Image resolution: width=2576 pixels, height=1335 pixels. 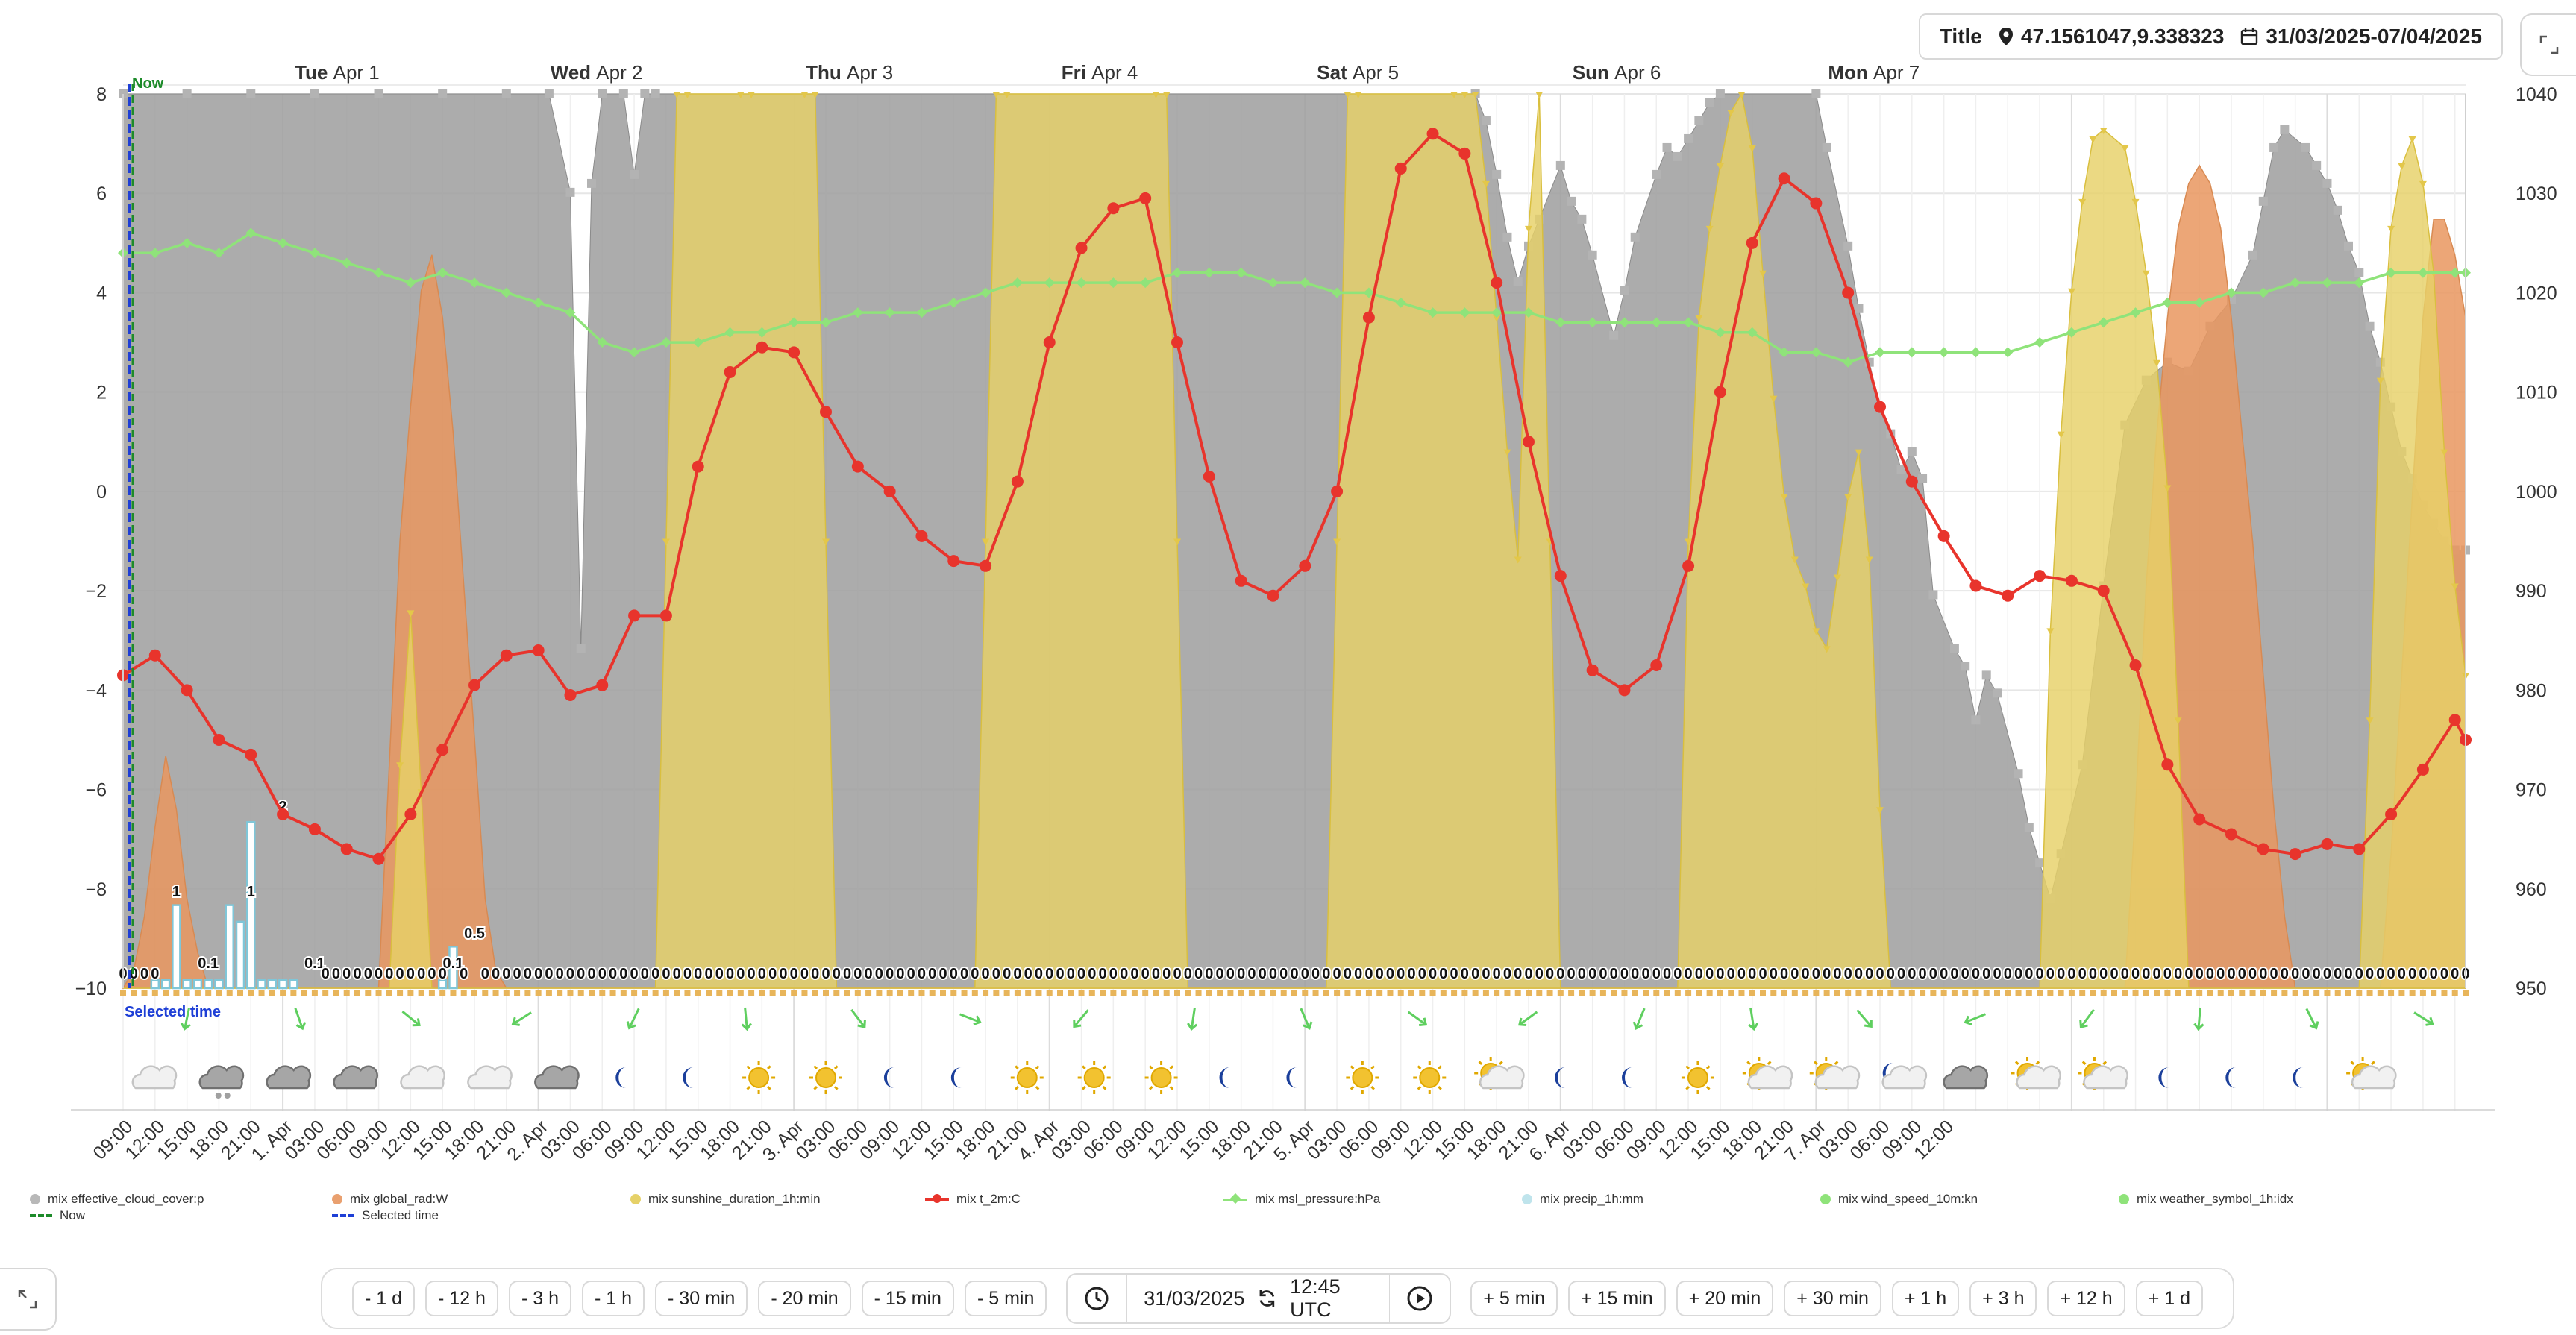 What do you see at coordinates (2169, 1298) in the screenshot?
I see `forward-1-day-button: + 1 d` at bounding box center [2169, 1298].